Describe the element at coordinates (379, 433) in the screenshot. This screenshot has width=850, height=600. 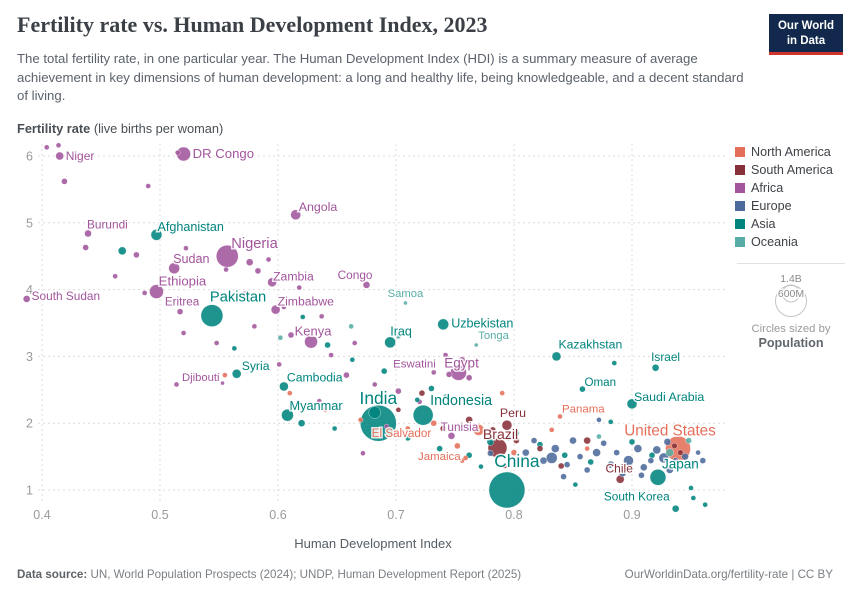
I see `point-el-salvador` at that location.